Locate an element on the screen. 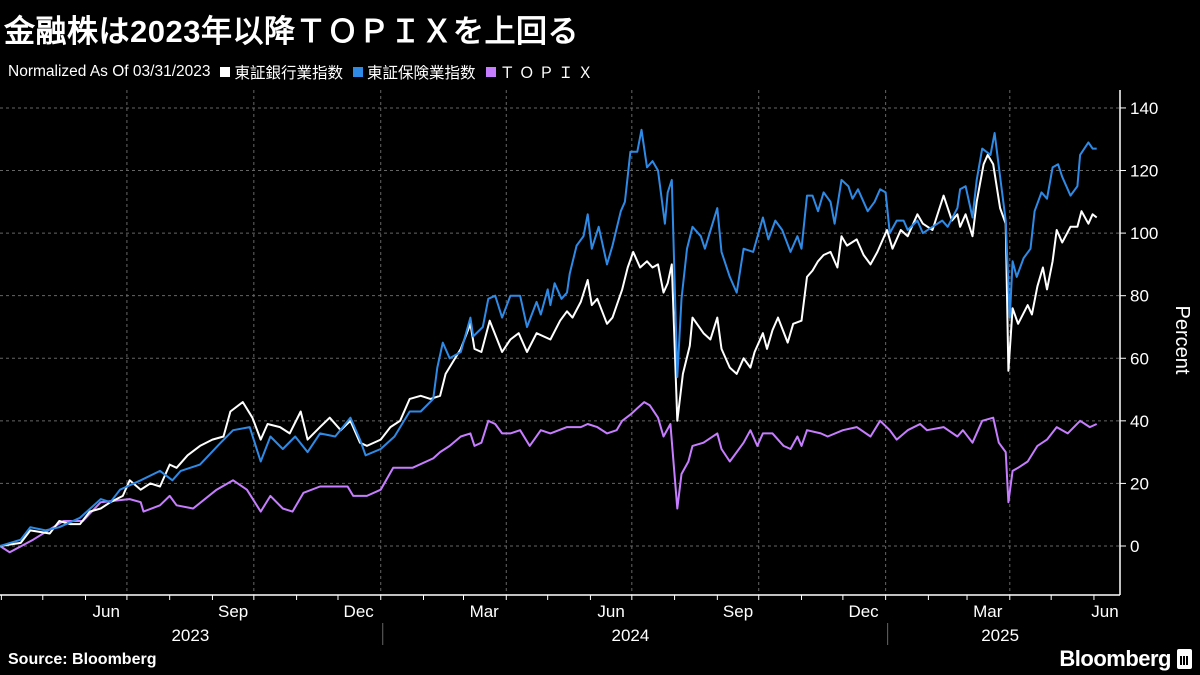  y-tick-label: 40 is located at coordinates (1139, 421).